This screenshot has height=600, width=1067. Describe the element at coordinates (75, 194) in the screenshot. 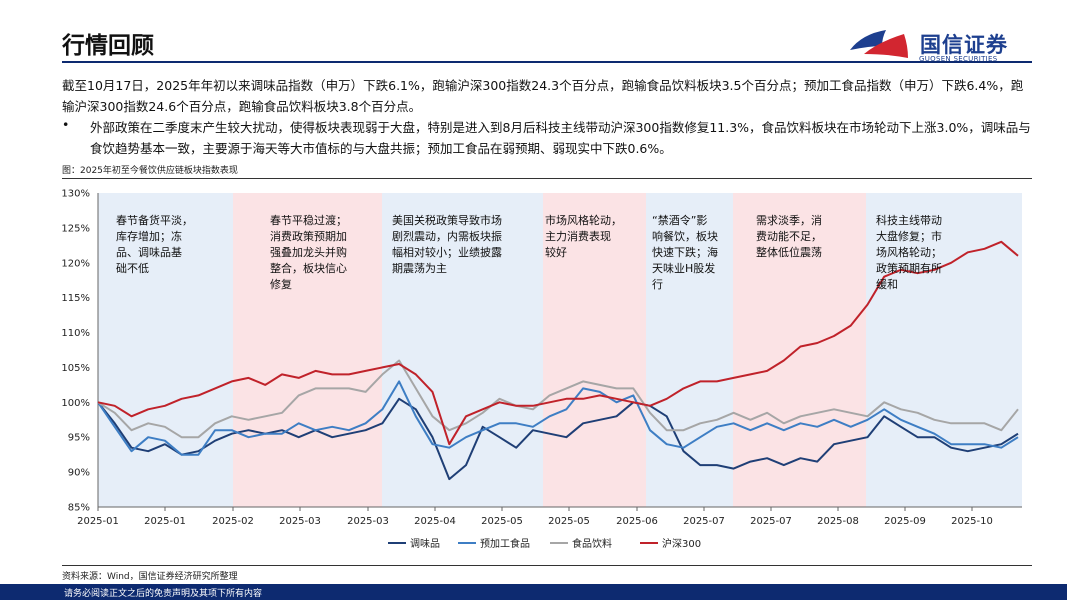

I see `y-tick-label: 130%` at that location.